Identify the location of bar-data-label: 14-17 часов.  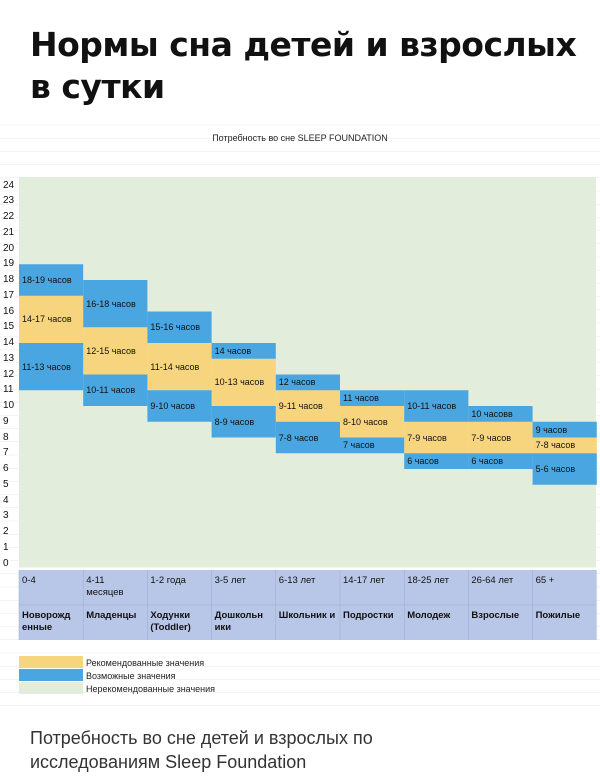
(47, 319).